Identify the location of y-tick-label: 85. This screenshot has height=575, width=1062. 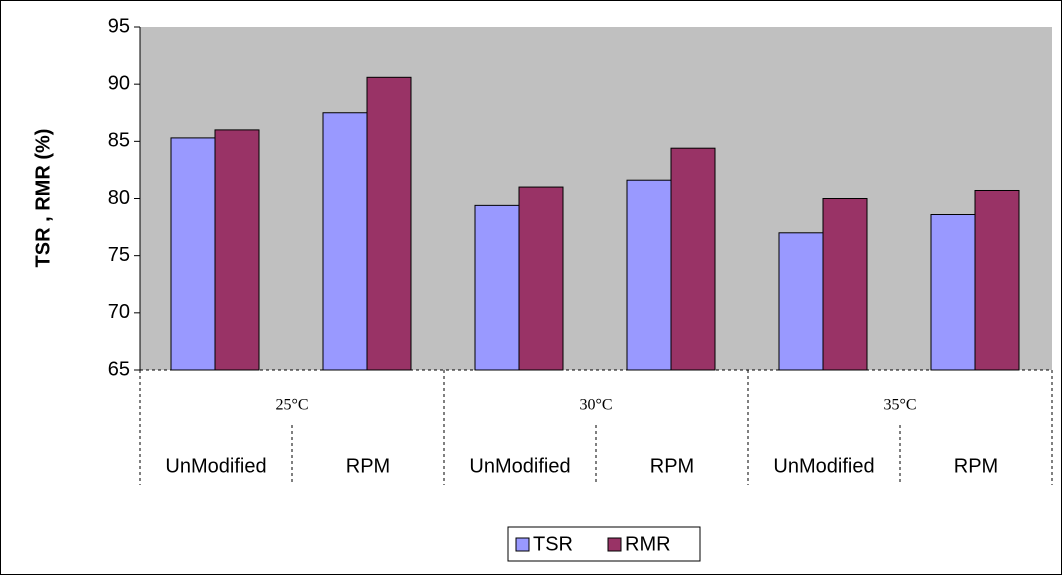
(119, 141).